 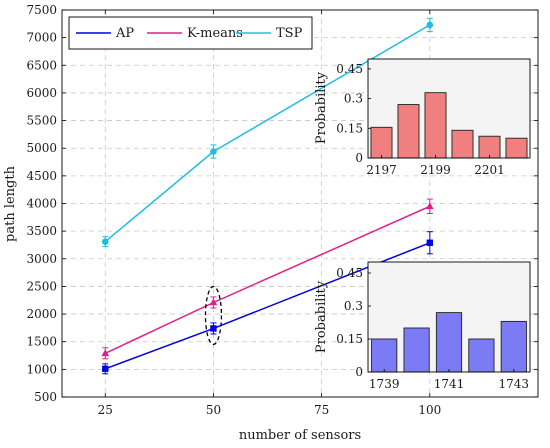 What do you see at coordinates (41, 204) in the screenshot?
I see `y-tick-label: 4000` at bounding box center [41, 204].